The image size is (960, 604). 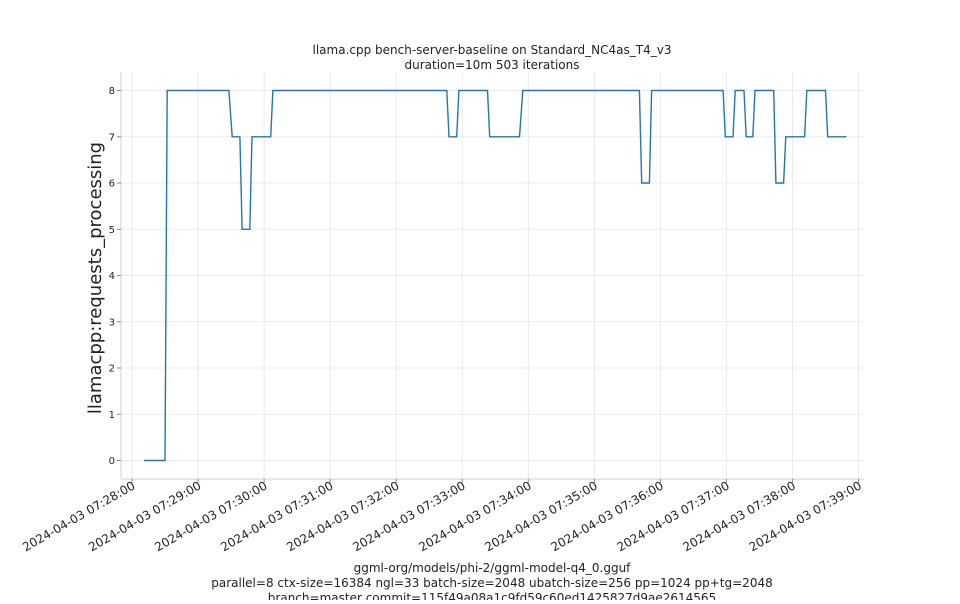 What do you see at coordinates (112, 322) in the screenshot?
I see `y-tick-label: 3` at bounding box center [112, 322].